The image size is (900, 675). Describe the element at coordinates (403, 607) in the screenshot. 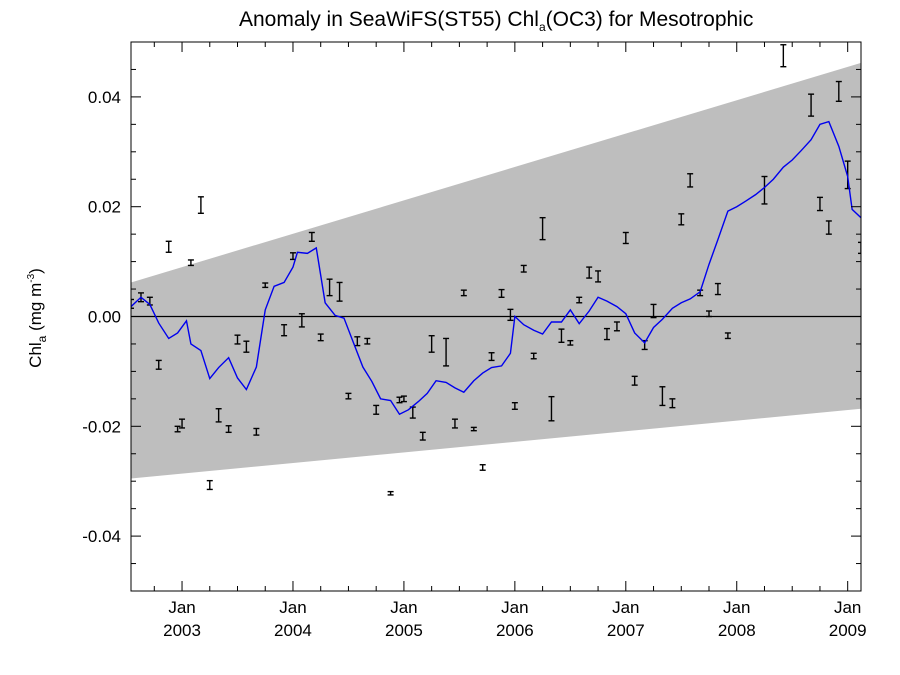

I see `x-tick-label-month-2: Jan` at that location.